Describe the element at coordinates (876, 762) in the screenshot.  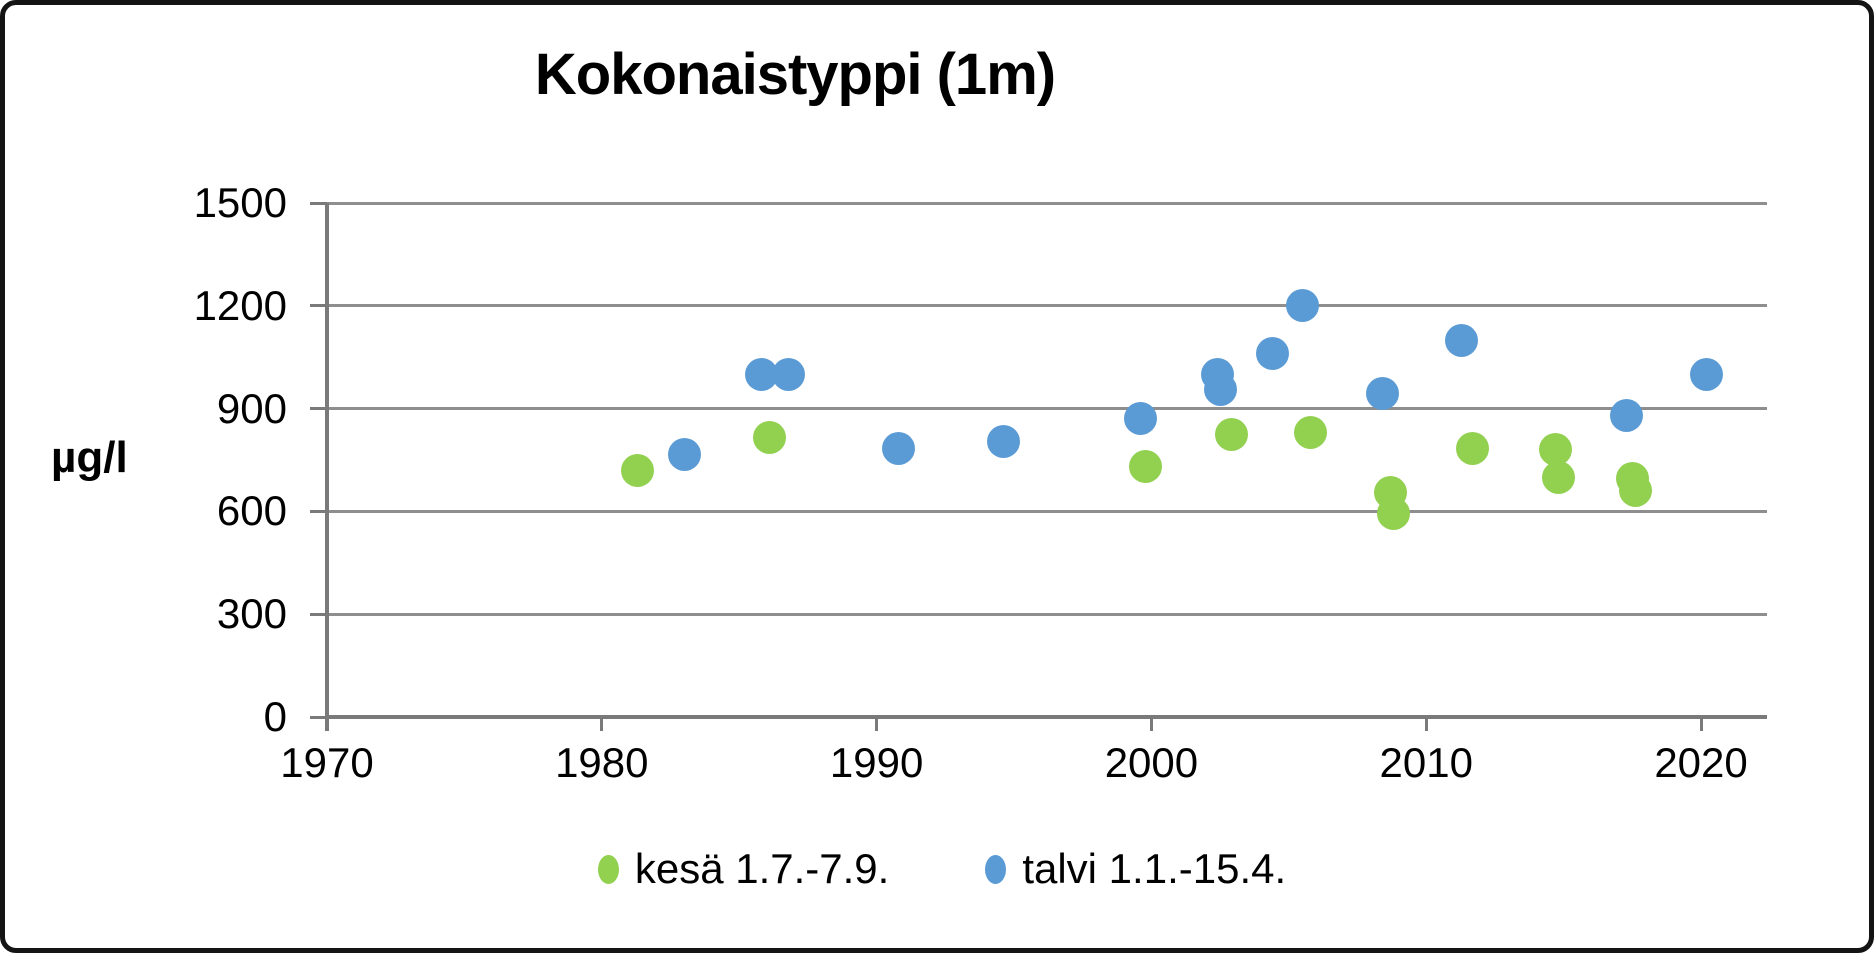
I see `x-tick-label: 1990` at that location.